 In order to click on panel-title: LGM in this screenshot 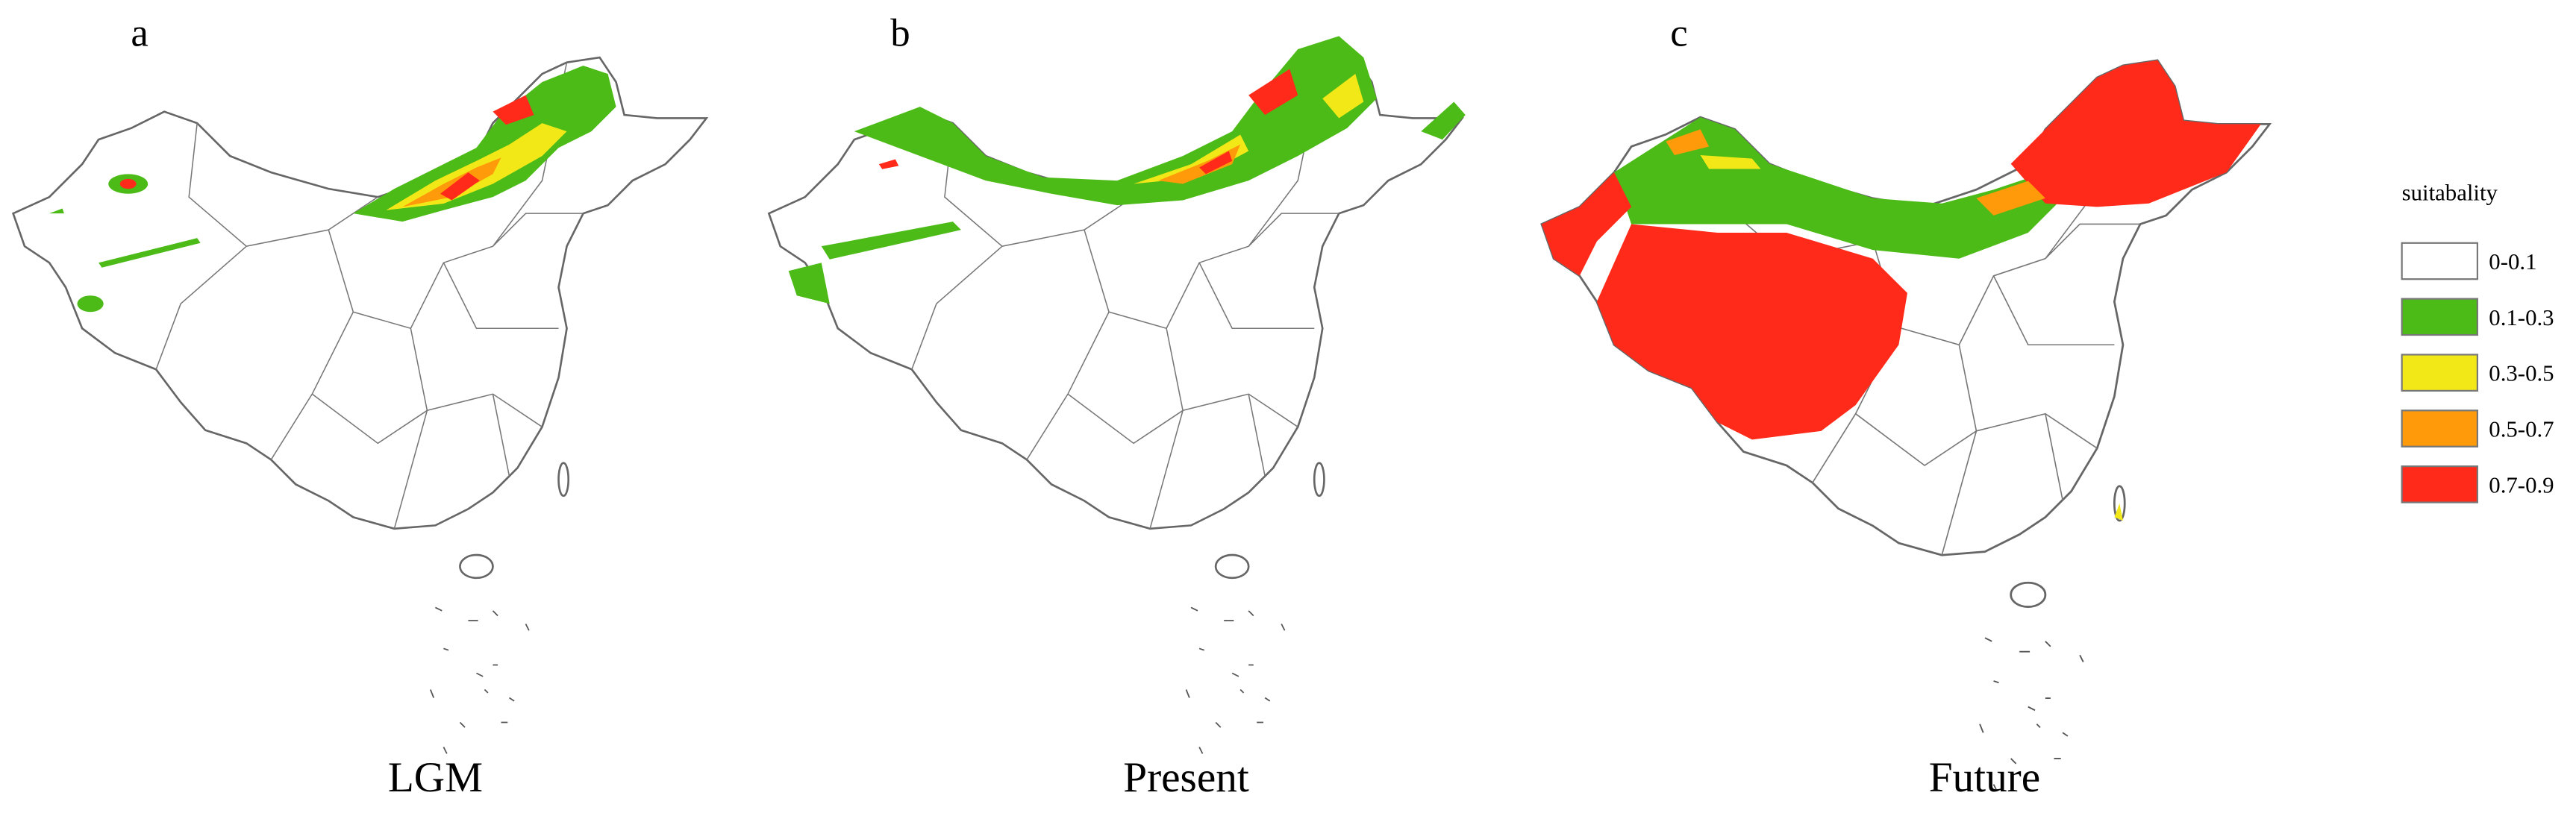, I will do `click(435, 777)`.